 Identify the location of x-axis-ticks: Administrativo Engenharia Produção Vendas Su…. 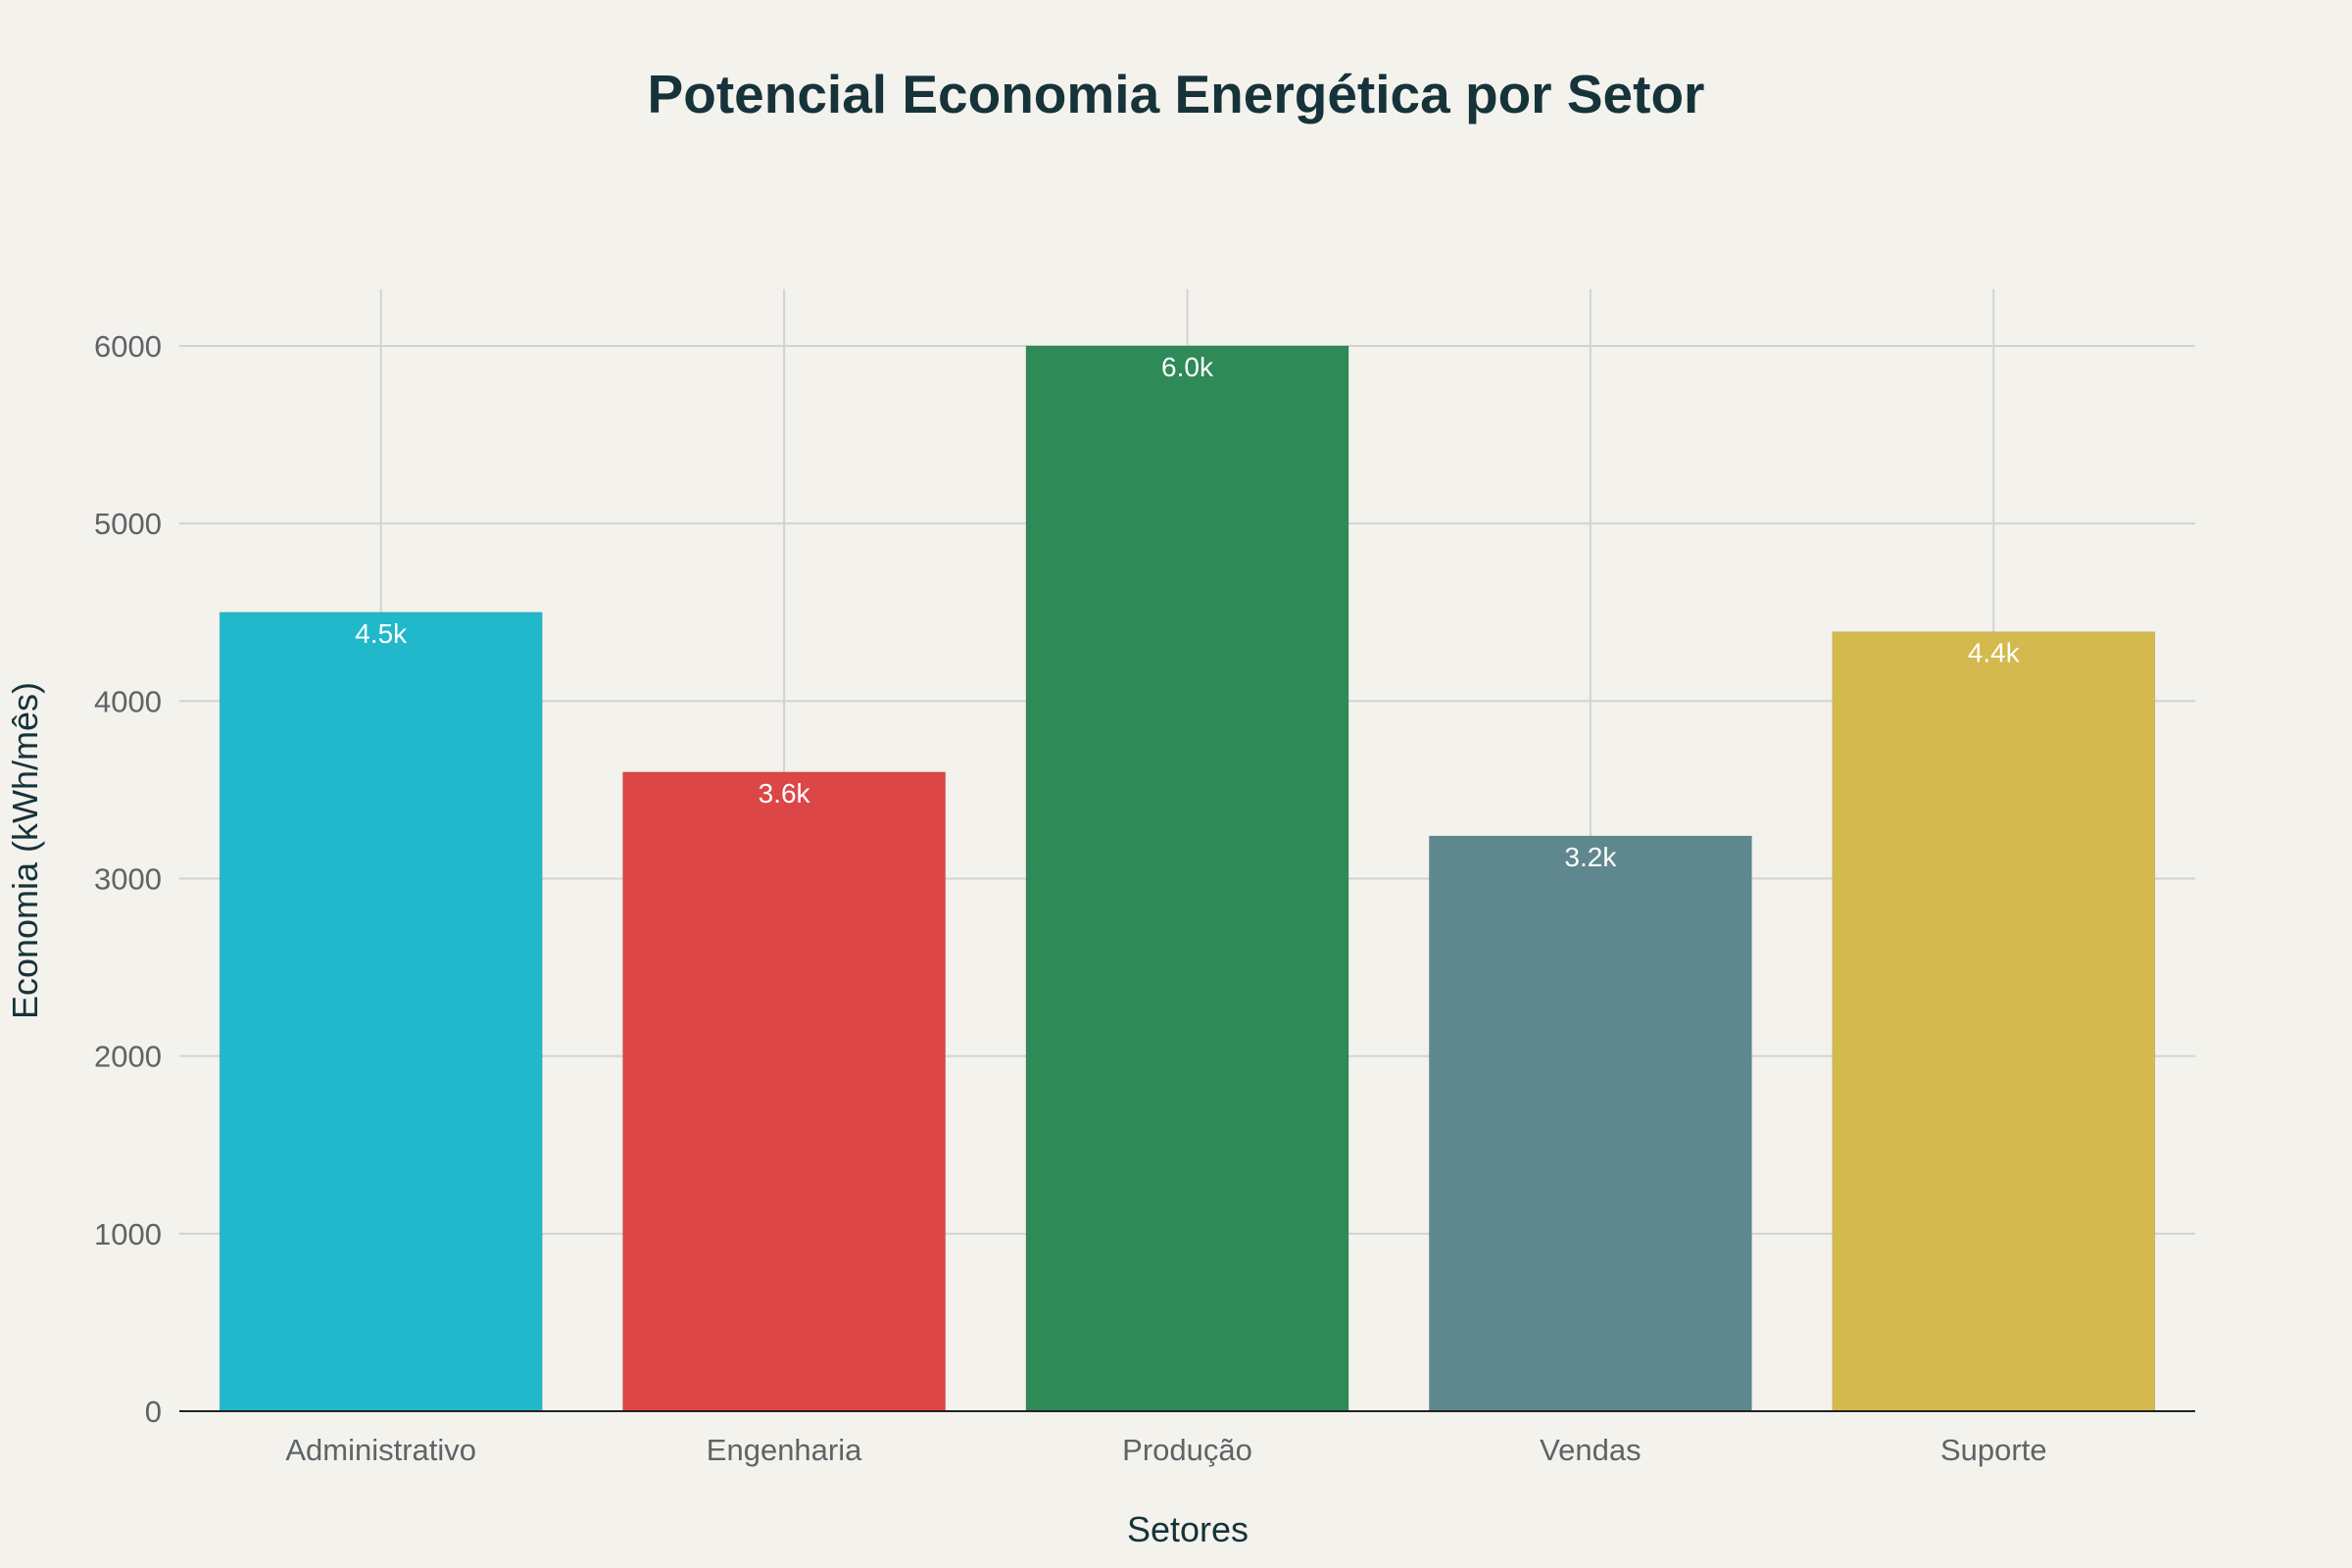
(1165, 1450).